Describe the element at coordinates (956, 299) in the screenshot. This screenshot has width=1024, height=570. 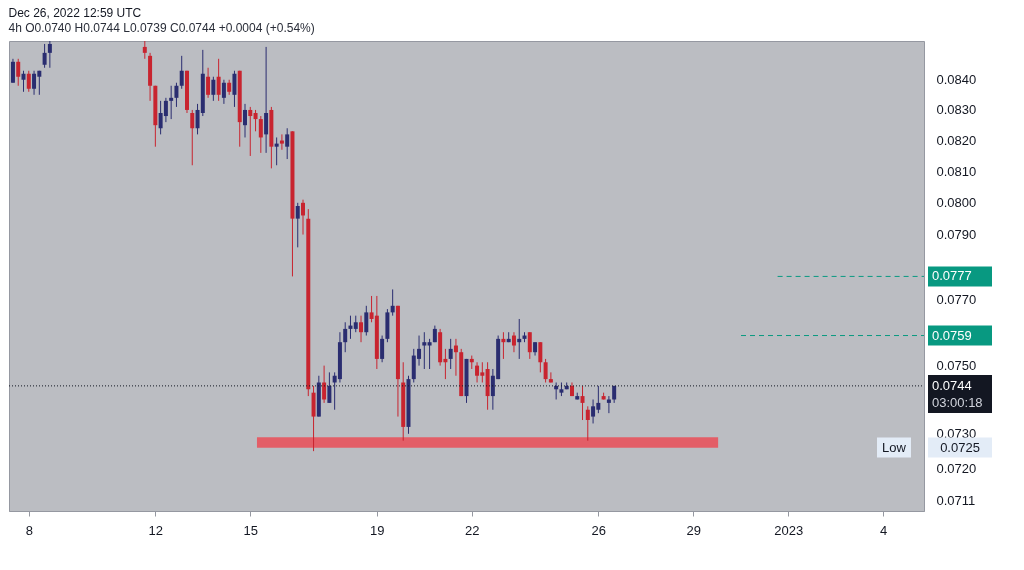
I see `y-tick-label: 0.0770` at that location.